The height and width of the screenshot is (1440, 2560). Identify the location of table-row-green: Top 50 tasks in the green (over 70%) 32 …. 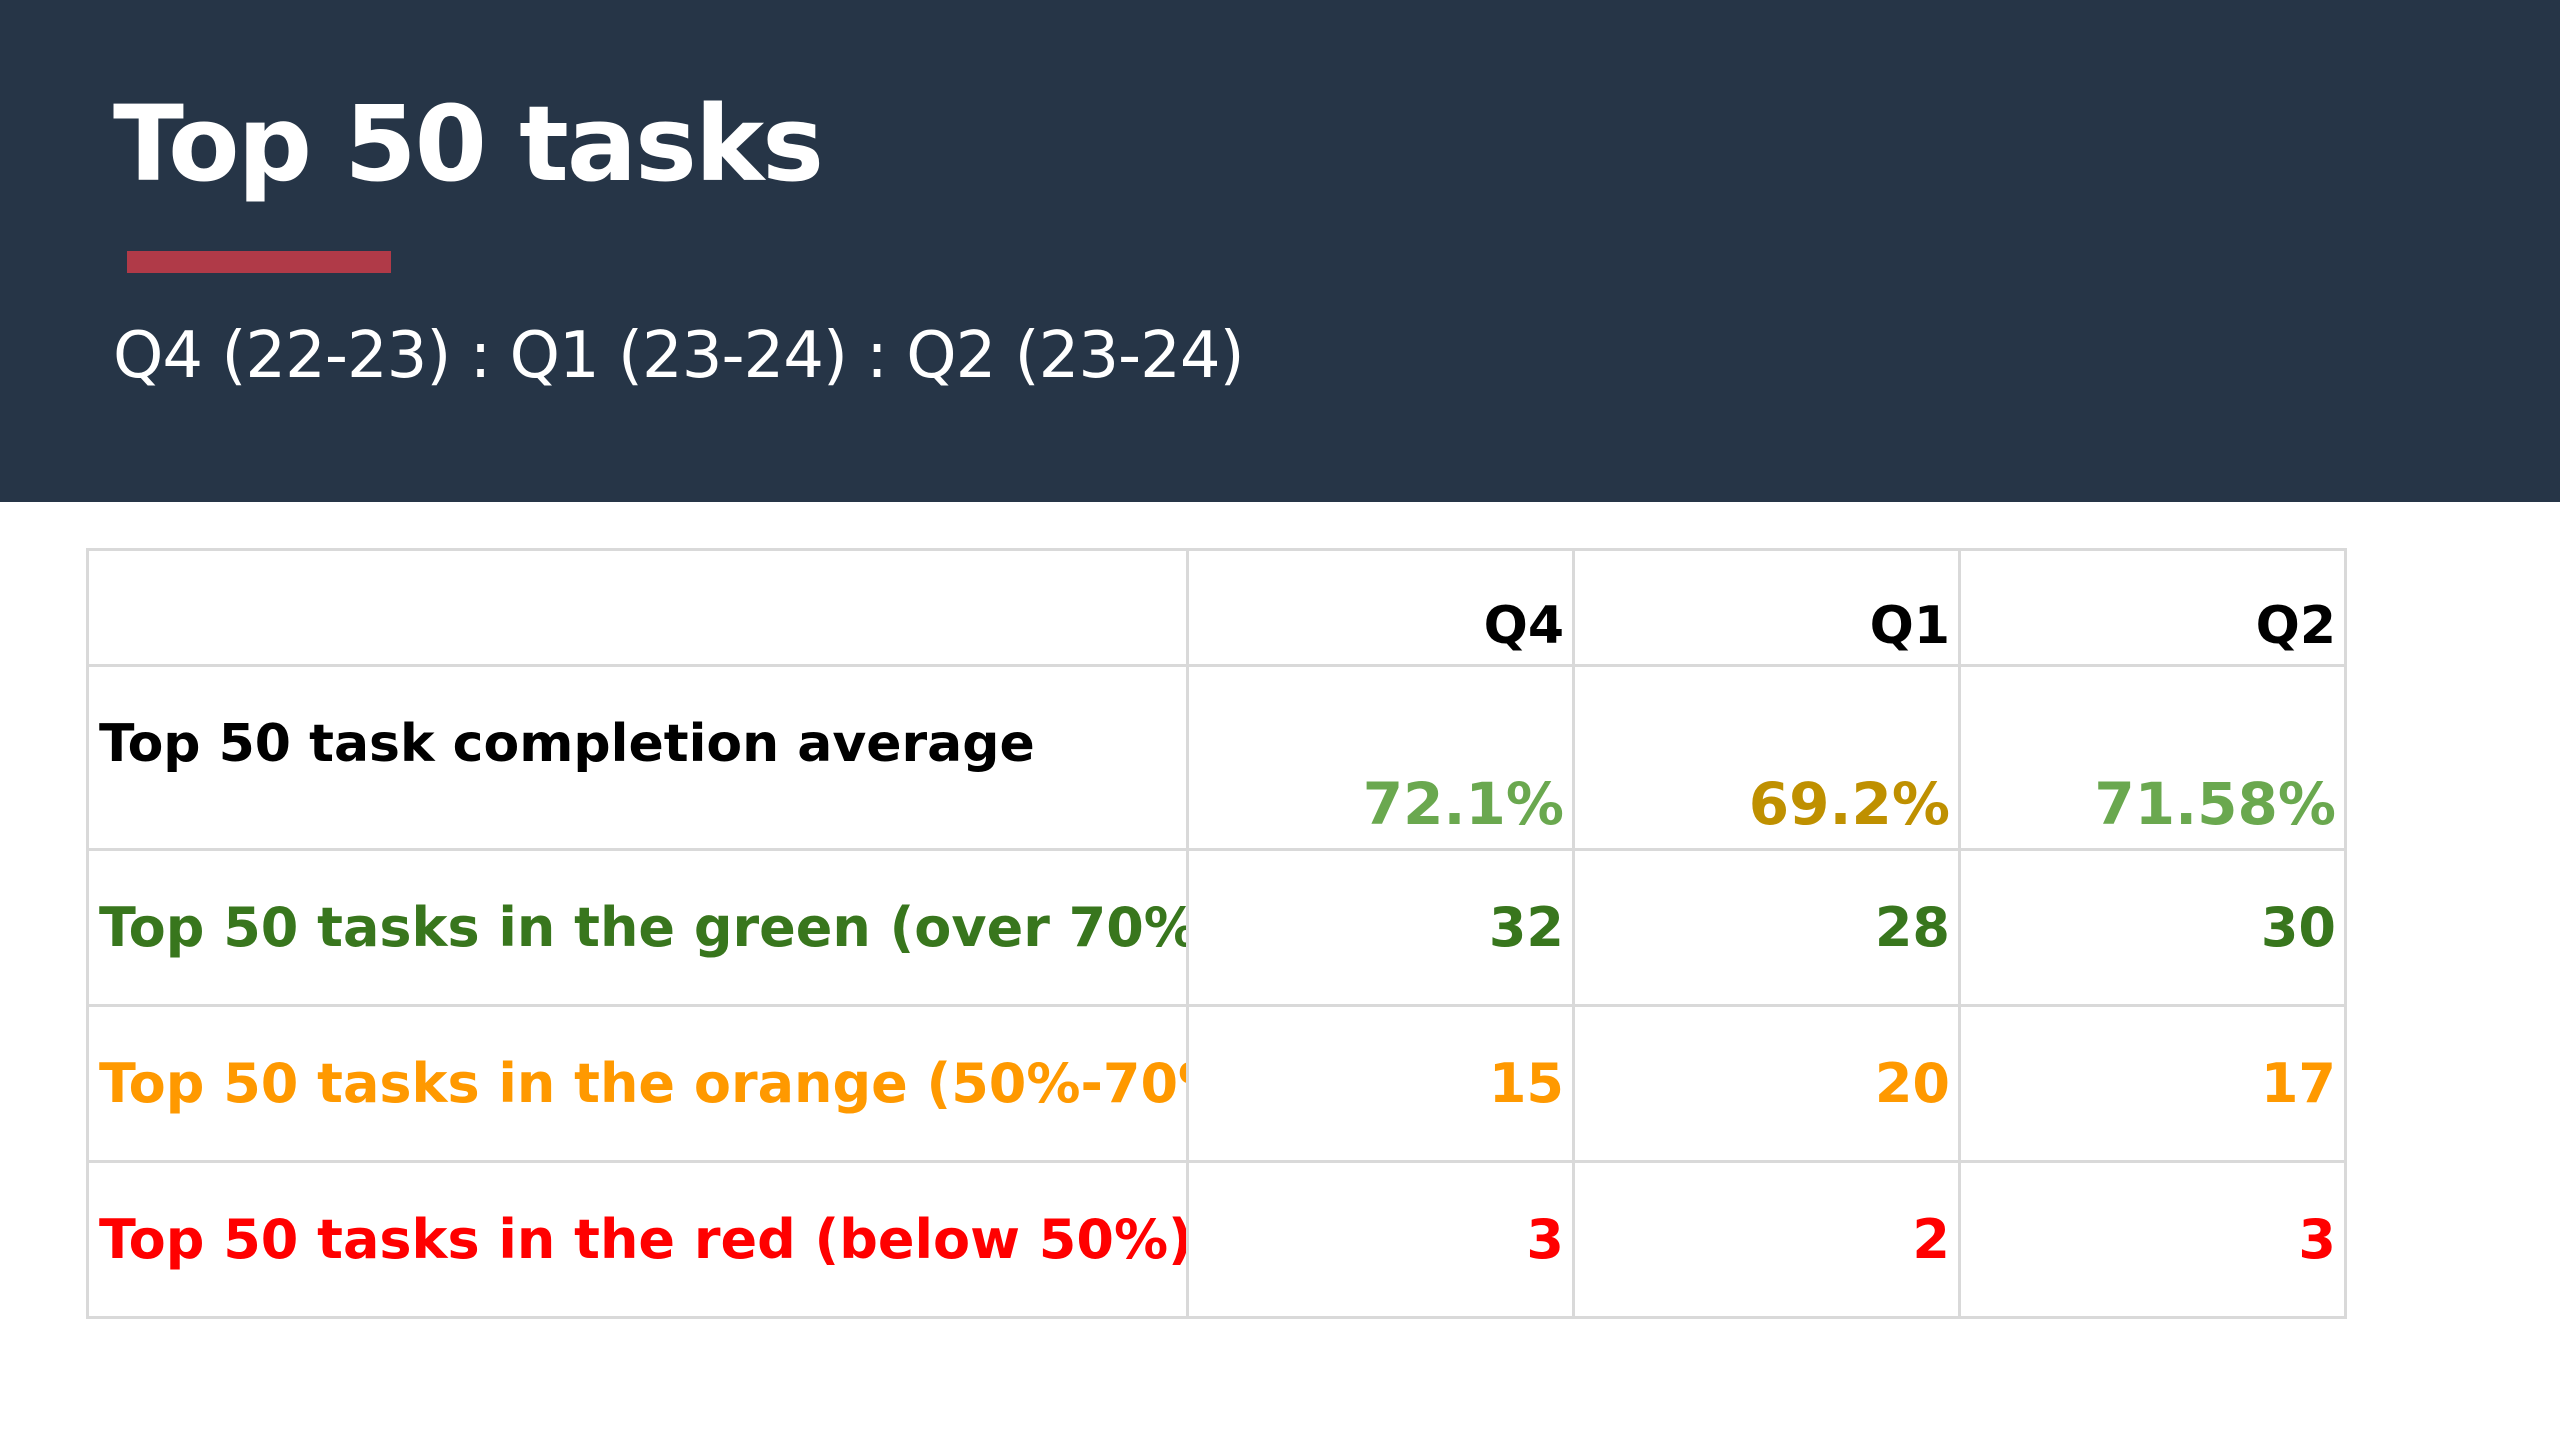
(1216, 927).